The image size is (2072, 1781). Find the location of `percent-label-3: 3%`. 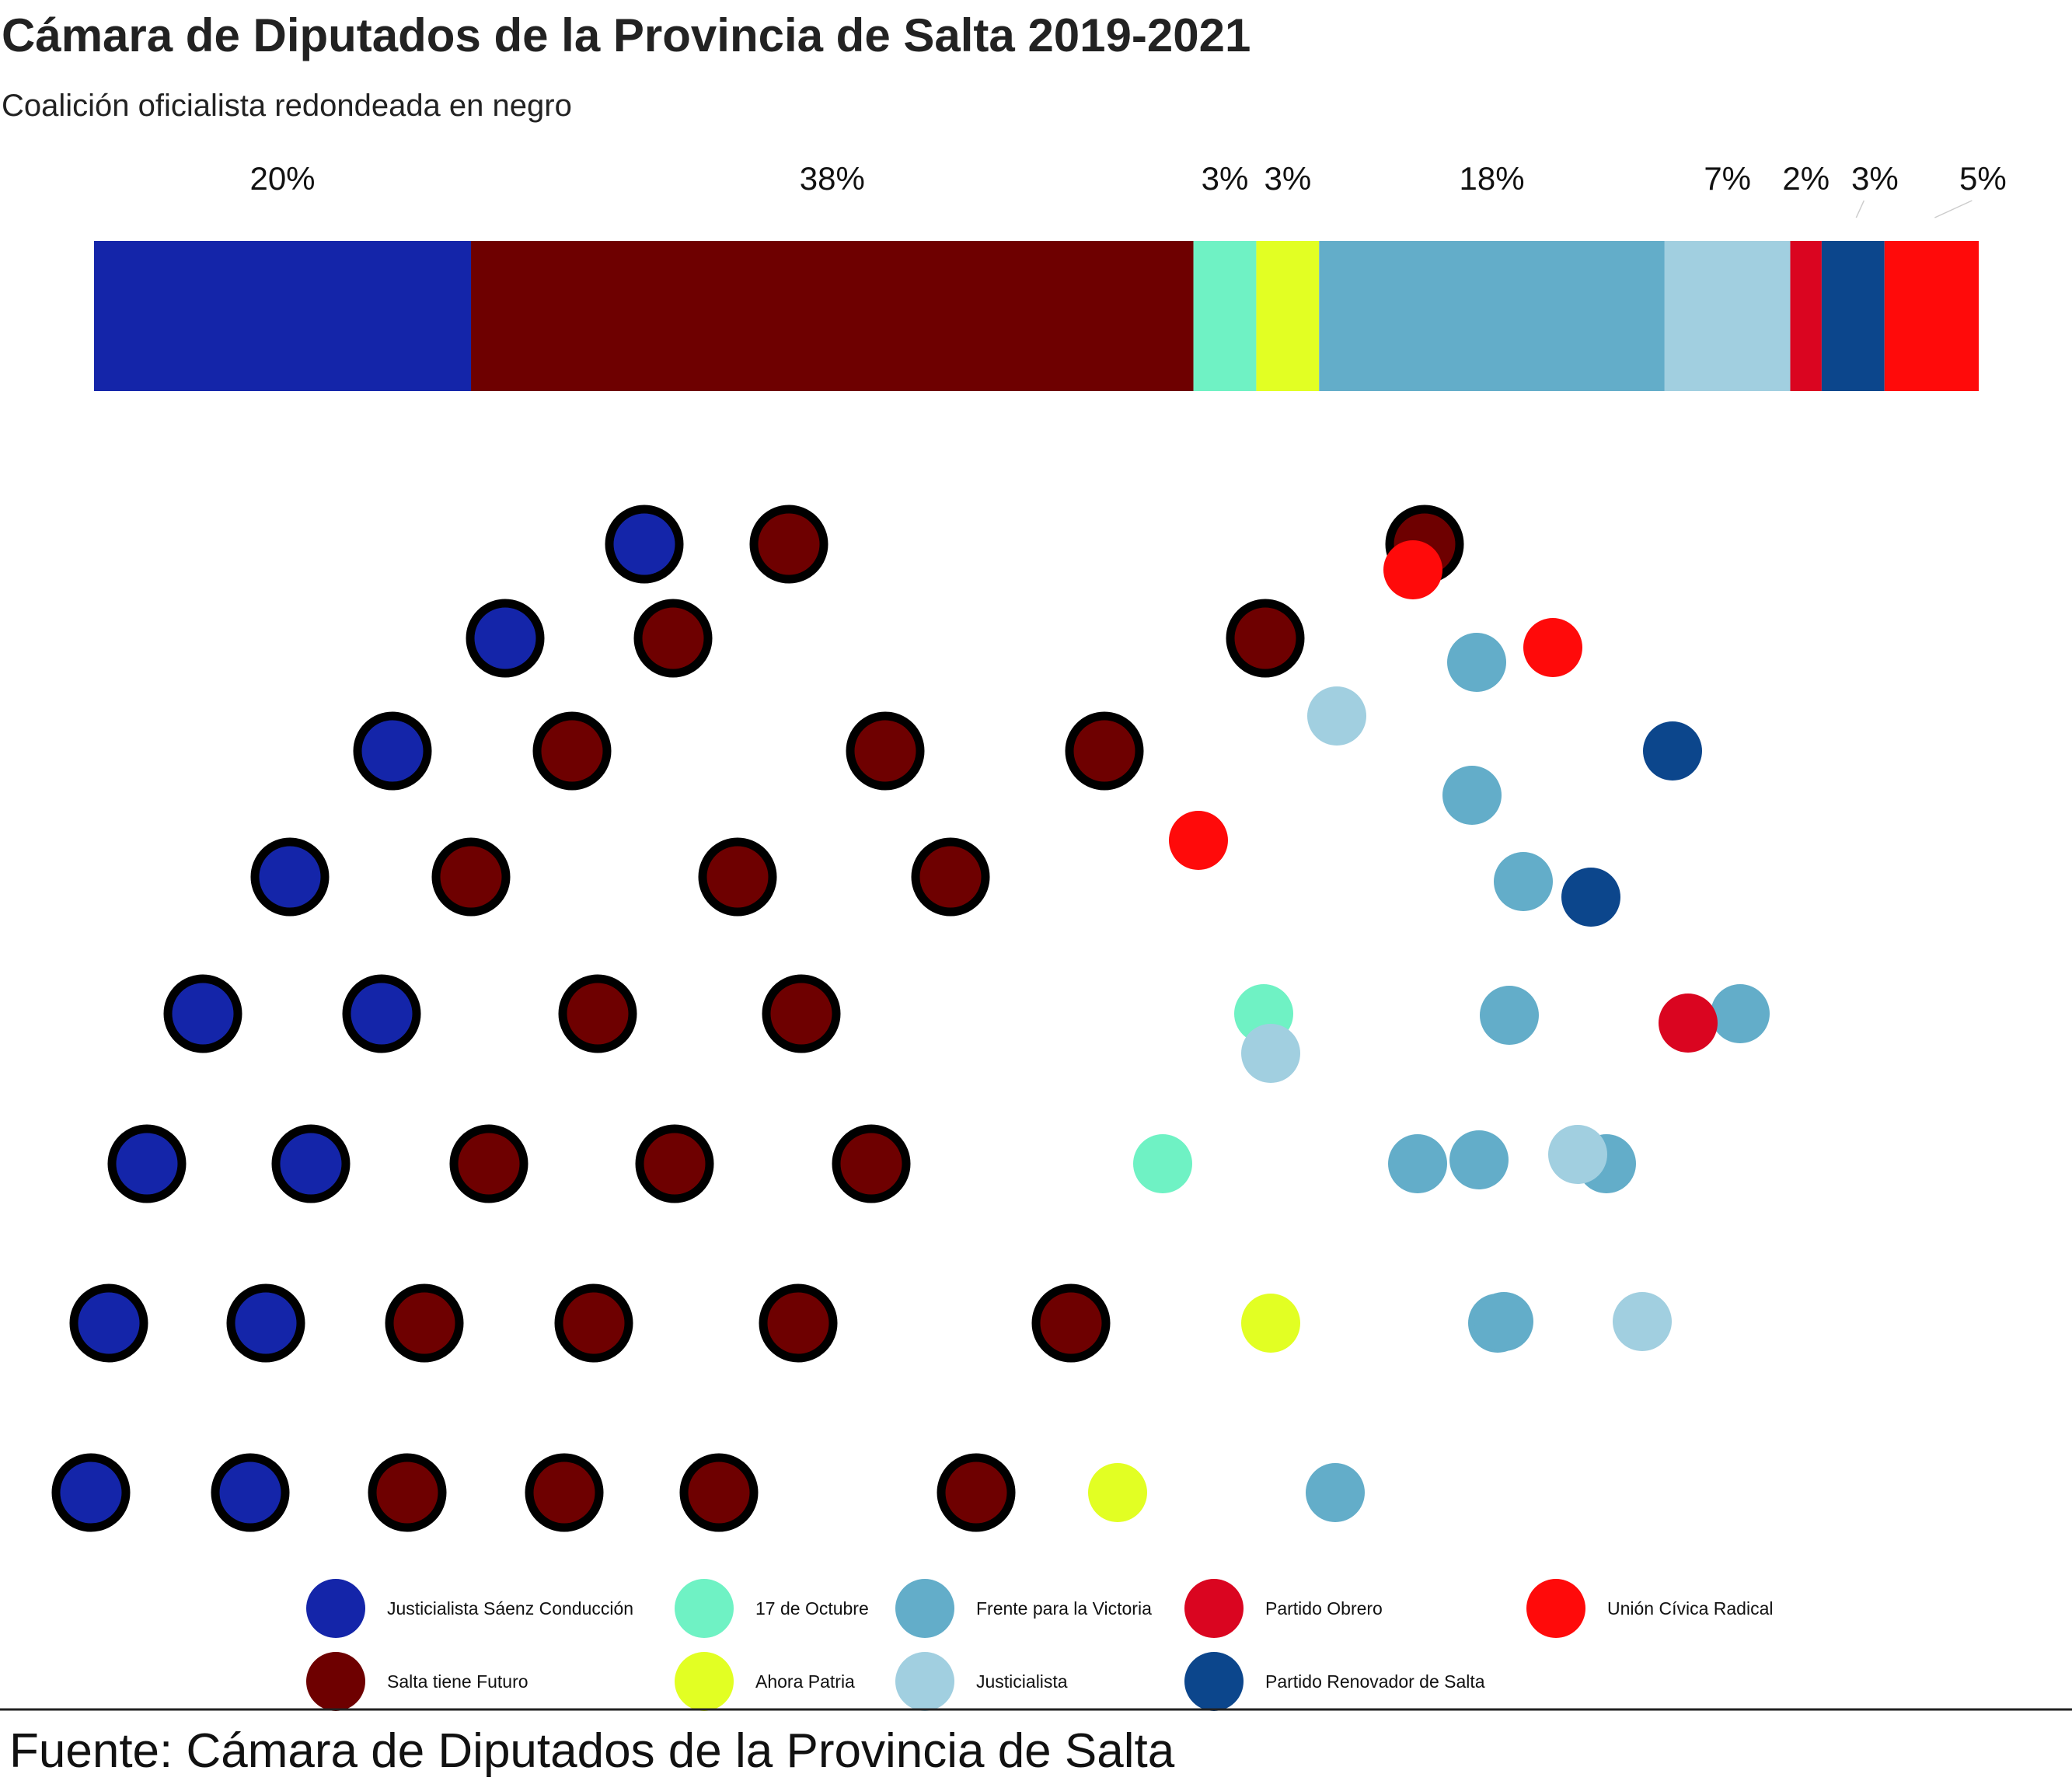

percent-label-3: 3% is located at coordinates (1287, 178).